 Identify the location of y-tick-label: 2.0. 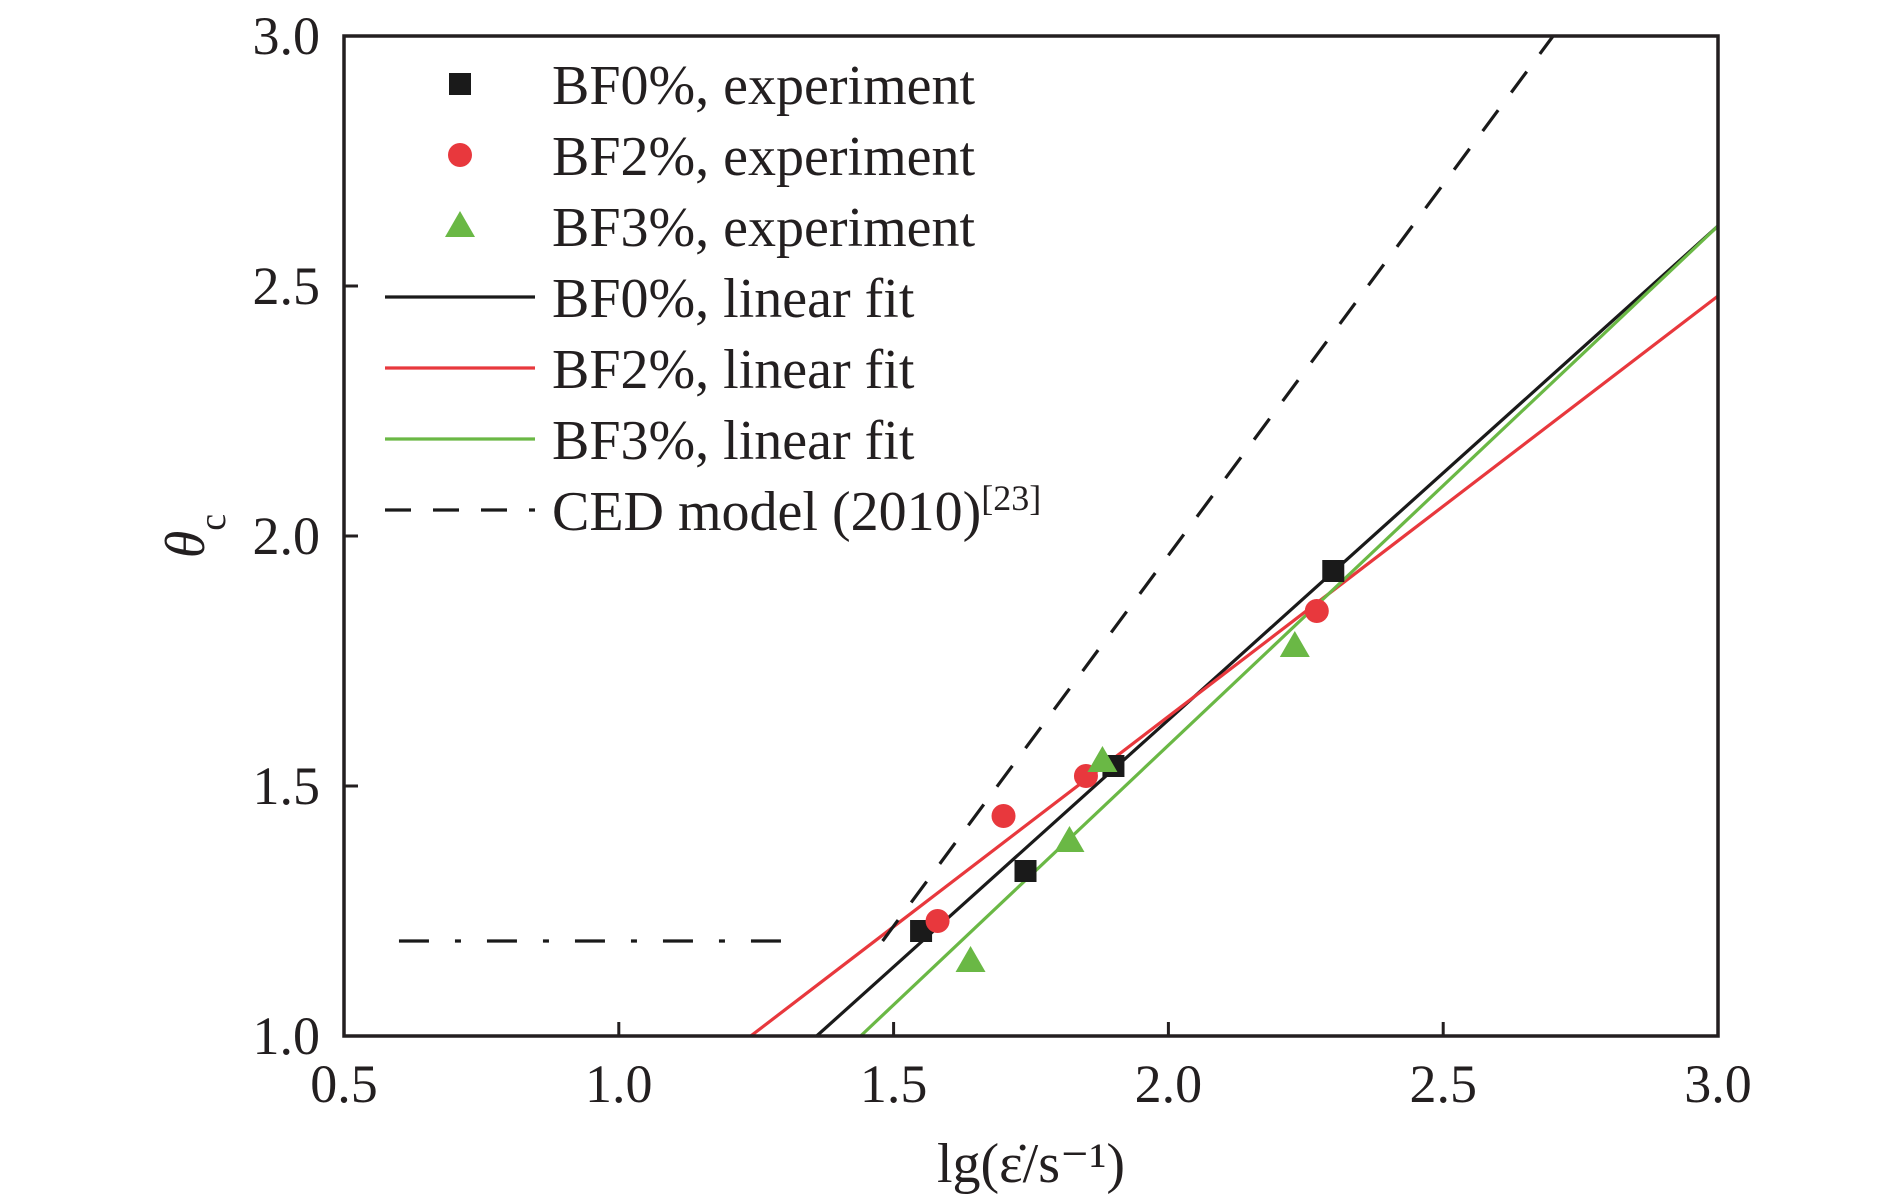
(287, 536).